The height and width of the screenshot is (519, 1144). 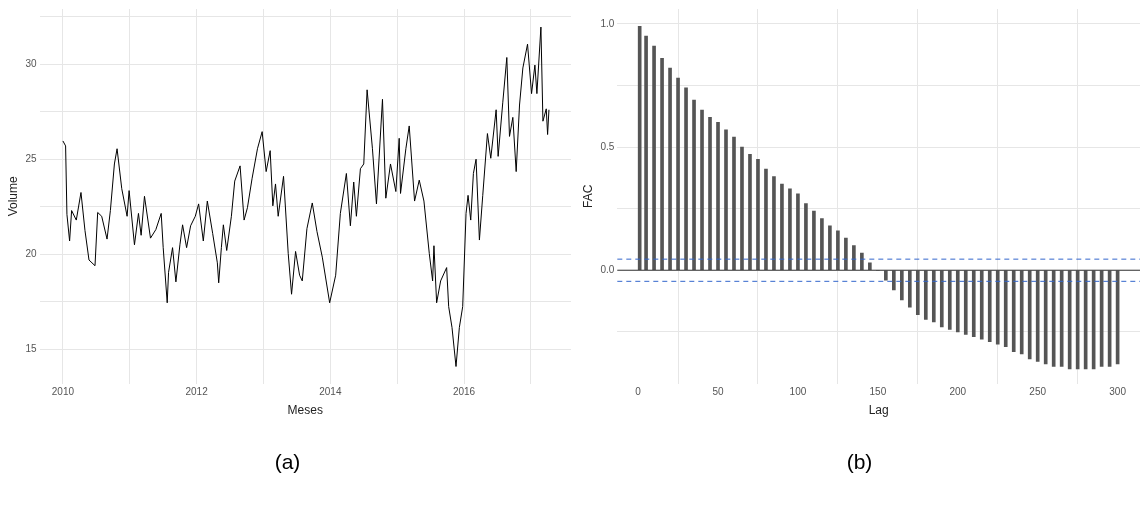 I want to click on x-tick-label: 0, so click(x=638, y=392).